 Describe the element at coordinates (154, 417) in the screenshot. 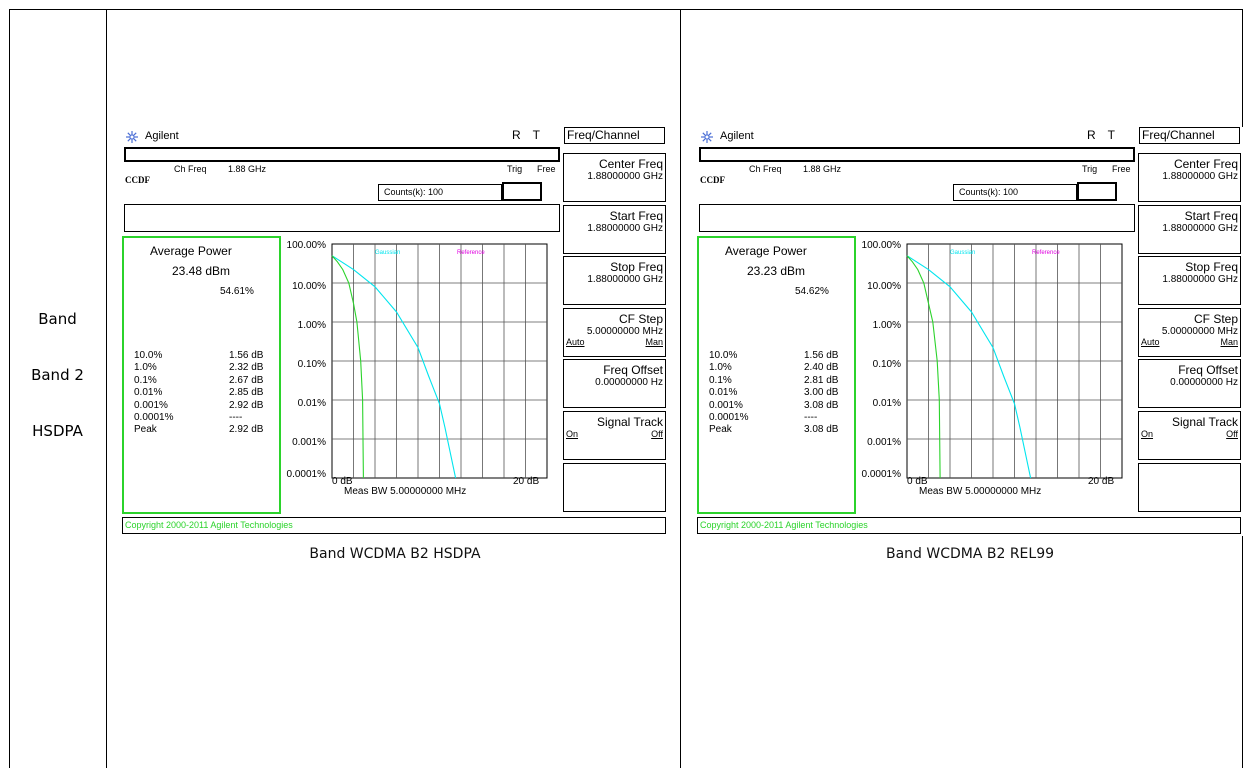

I see `stat-probability: 0.0001%` at that location.